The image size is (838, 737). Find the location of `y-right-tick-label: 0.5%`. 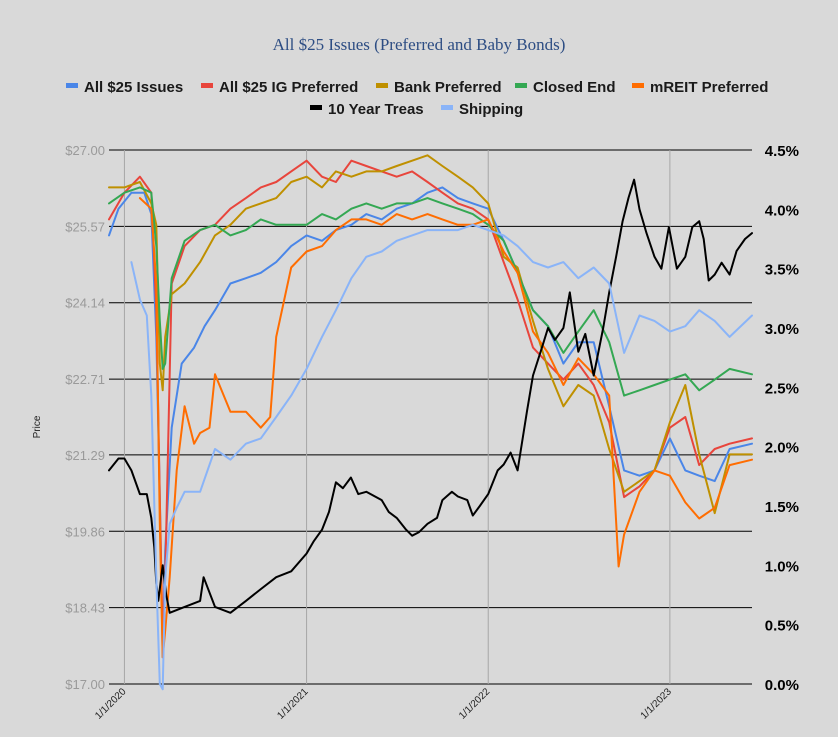

y-right-tick-label: 0.5% is located at coordinates (782, 626).